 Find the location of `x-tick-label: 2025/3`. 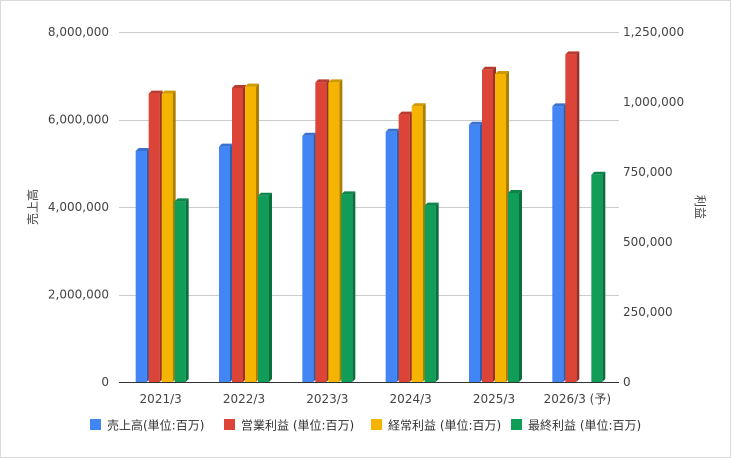

x-tick-label: 2025/3 is located at coordinates (494, 399).